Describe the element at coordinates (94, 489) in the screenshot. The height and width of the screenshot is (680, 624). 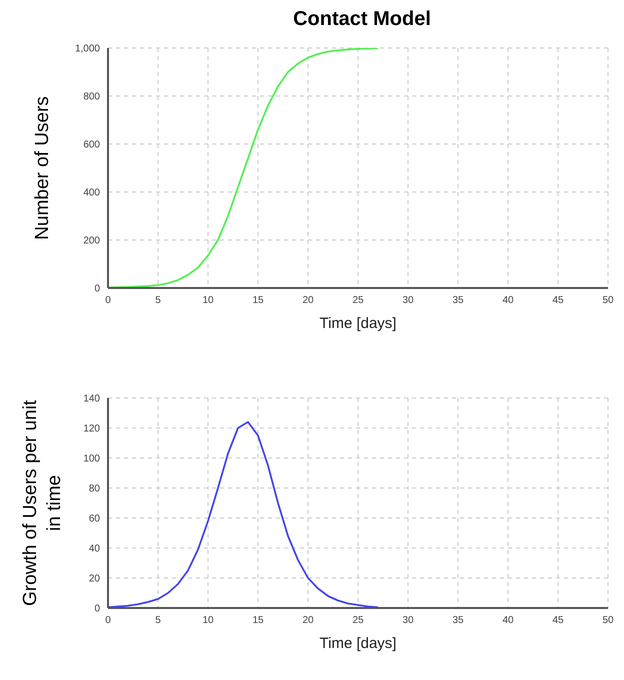
I see `y-tick-label: 80` at that location.